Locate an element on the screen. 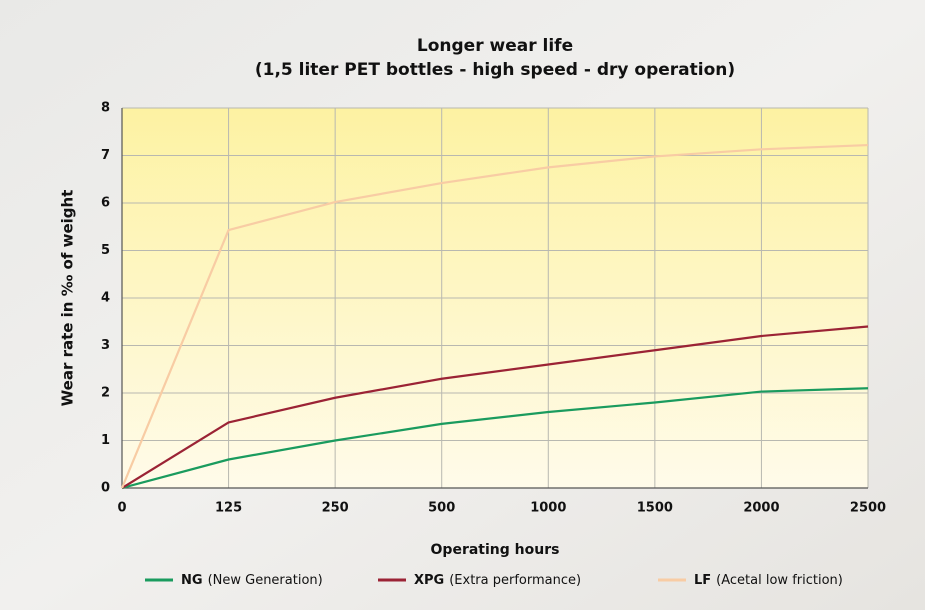 The image size is (925, 610). series-line is located at coordinates (495, 438).